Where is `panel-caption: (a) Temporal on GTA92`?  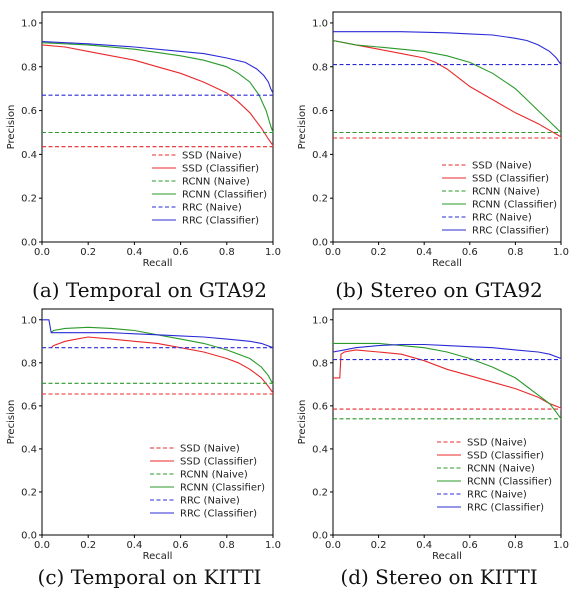
panel-caption: (a) Temporal on GTA92 is located at coordinates (149, 290).